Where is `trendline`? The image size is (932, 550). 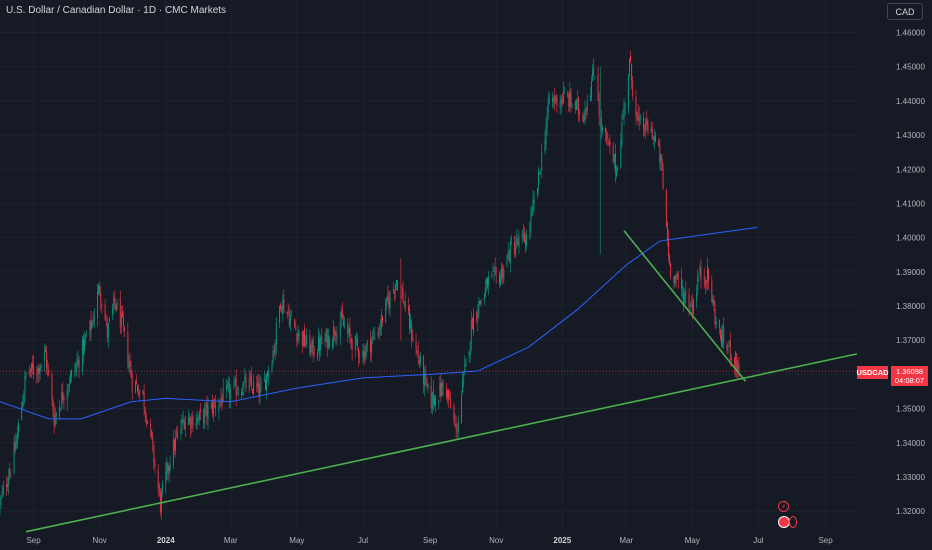
trendline is located at coordinates (685, 306).